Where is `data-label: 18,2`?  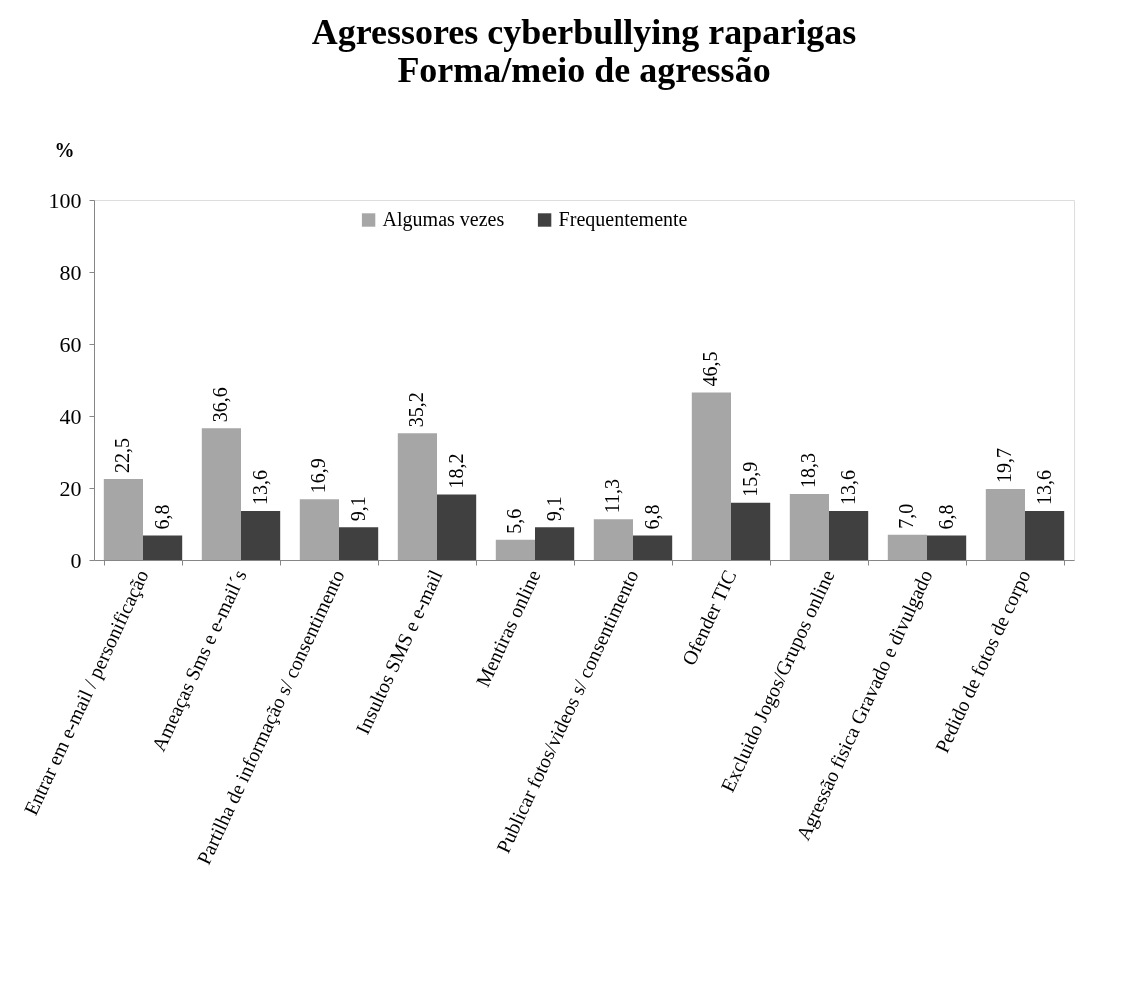 data-label: 18,2 is located at coordinates (455, 471).